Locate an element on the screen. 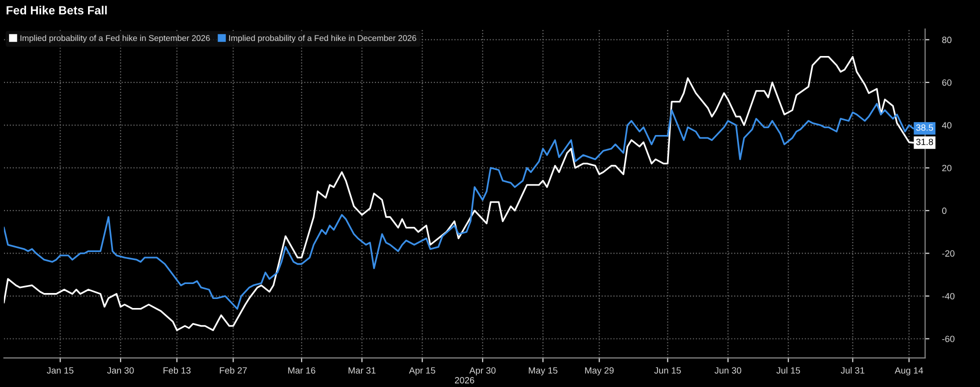  chart-title: Fed Hike Bets Fall is located at coordinates (56, 10).